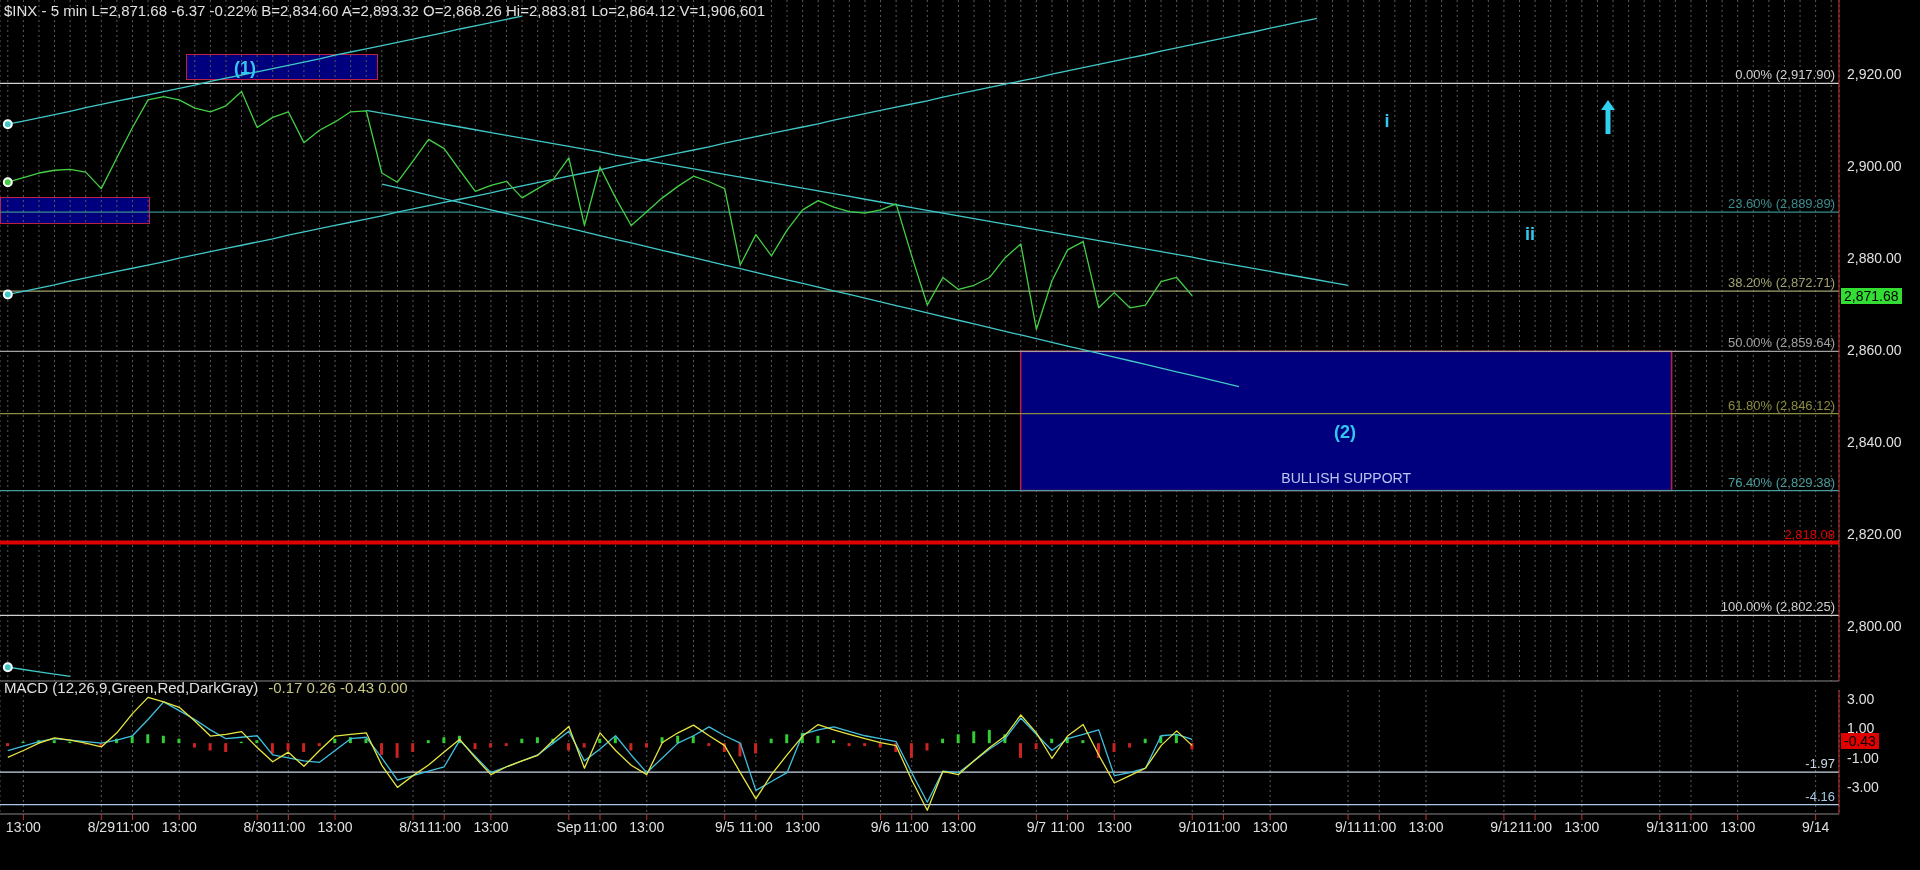 The image size is (1920, 870). I want to click on x-tick-label: Sep, so click(569, 826).